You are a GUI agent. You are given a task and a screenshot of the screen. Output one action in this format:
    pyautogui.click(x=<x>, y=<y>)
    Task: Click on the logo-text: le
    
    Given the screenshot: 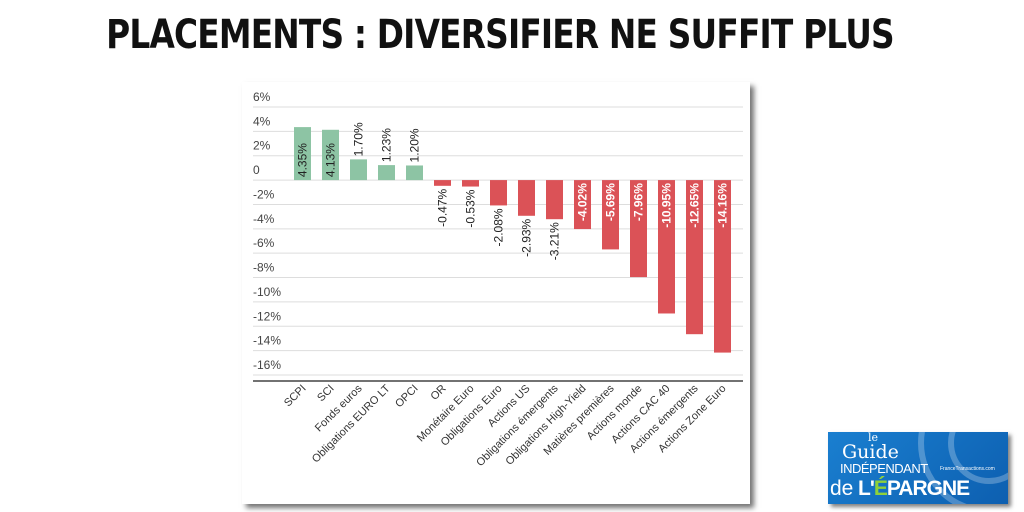 What is the action you would take?
    pyautogui.click(x=873, y=438)
    